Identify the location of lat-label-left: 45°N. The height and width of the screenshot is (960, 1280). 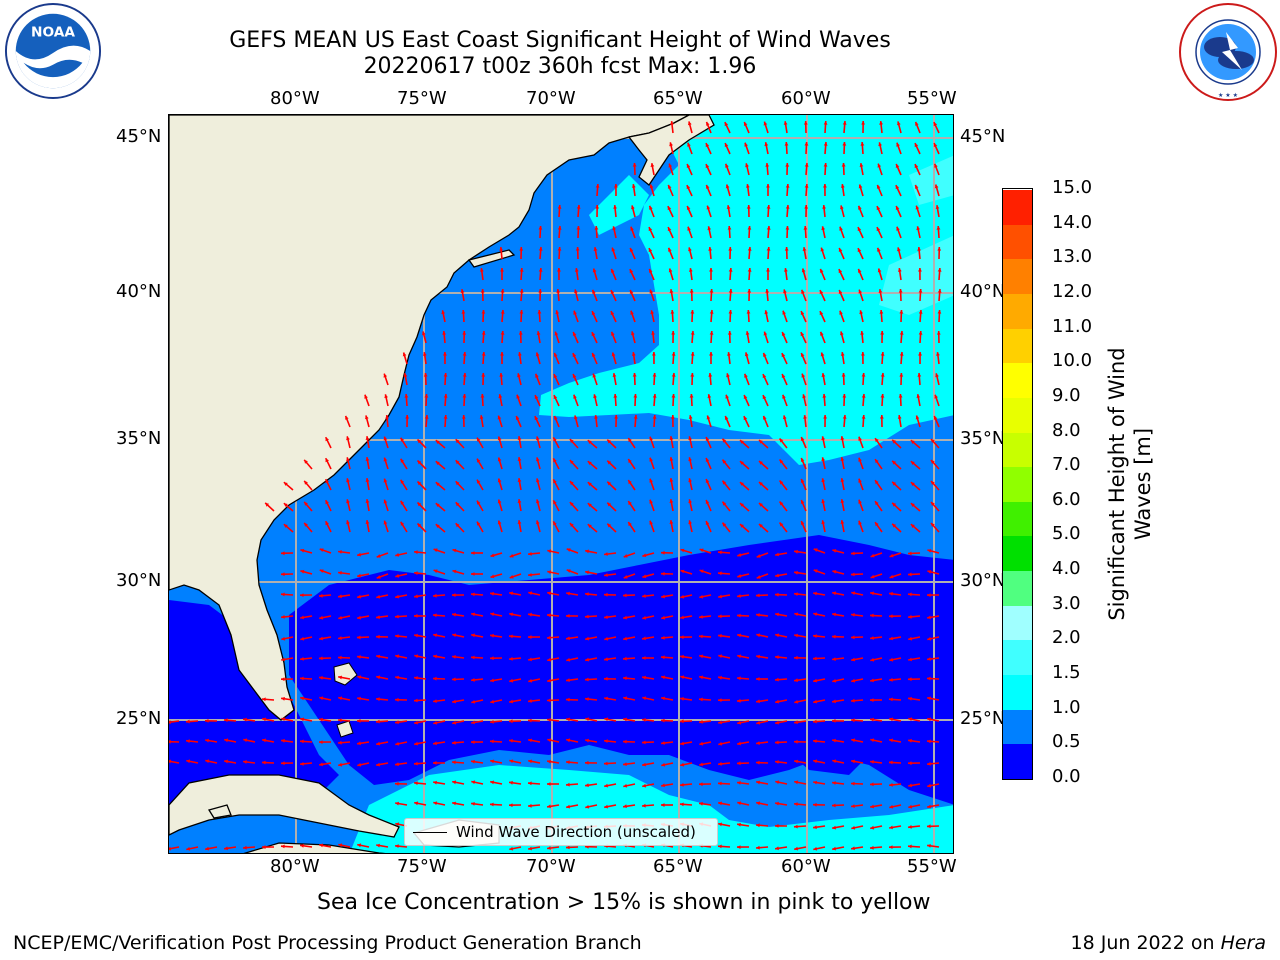
(139, 136).